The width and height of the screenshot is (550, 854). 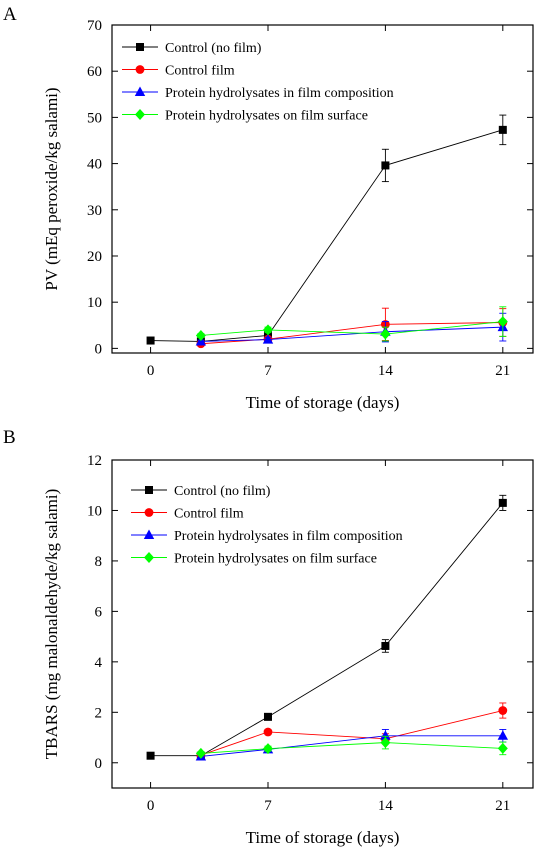 What do you see at coordinates (94, 72) in the screenshot?
I see `y-tick-label: 60` at bounding box center [94, 72].